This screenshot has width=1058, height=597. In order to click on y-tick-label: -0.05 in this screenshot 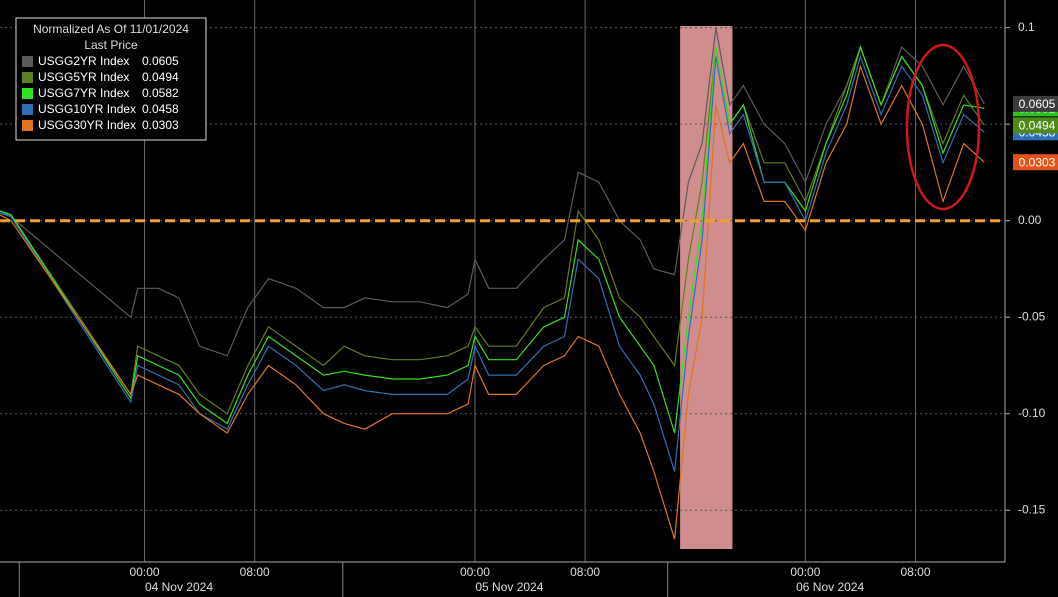, I will do `click(1032, 316)`.